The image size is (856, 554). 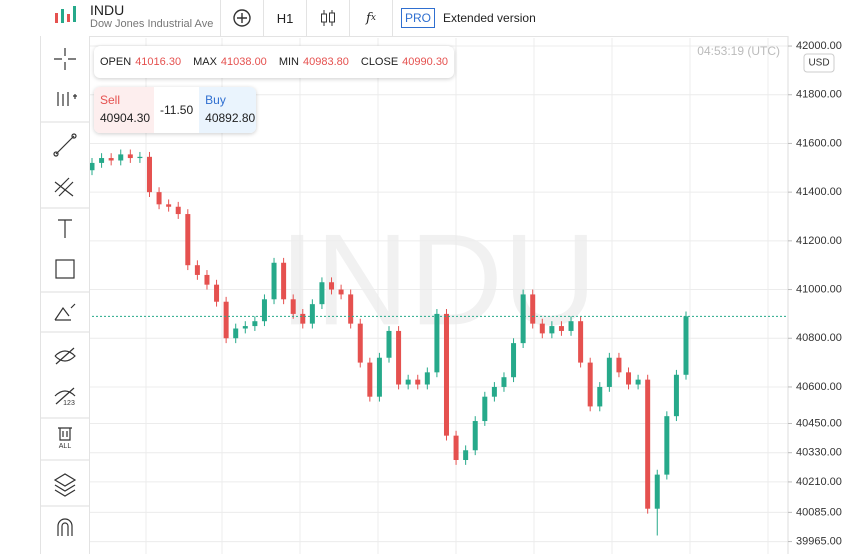 What do you see at coordinates (819, 289) in the screenshot?
I see `y-tick-label: 41000.00` at bounding box center [819, 289].